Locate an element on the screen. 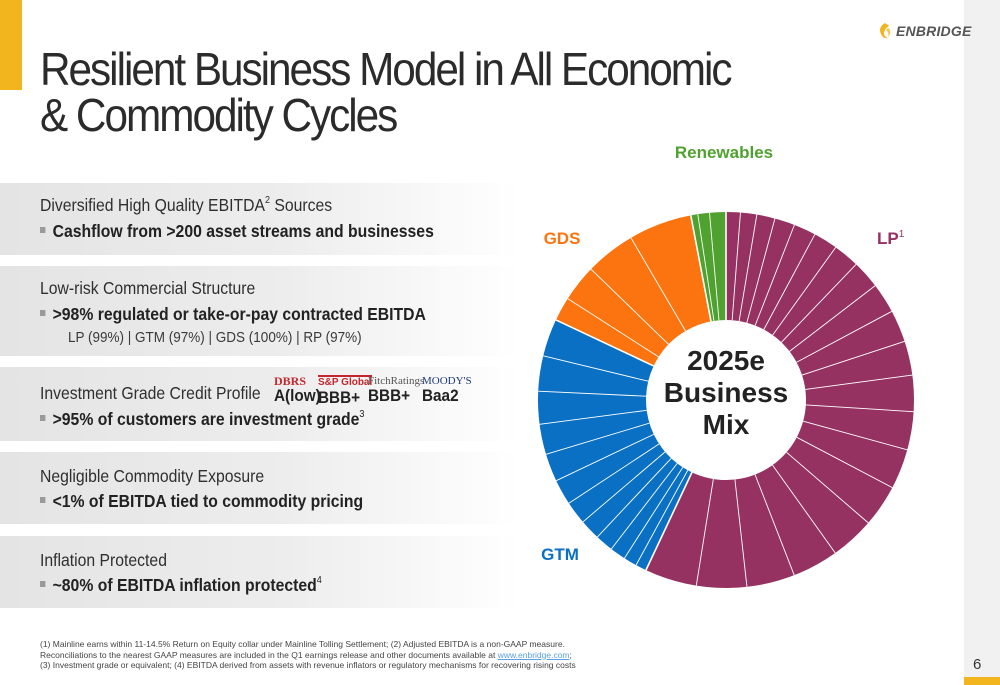  rating-sp: S&P Global BBB+ is located at coordinates (345, 391).